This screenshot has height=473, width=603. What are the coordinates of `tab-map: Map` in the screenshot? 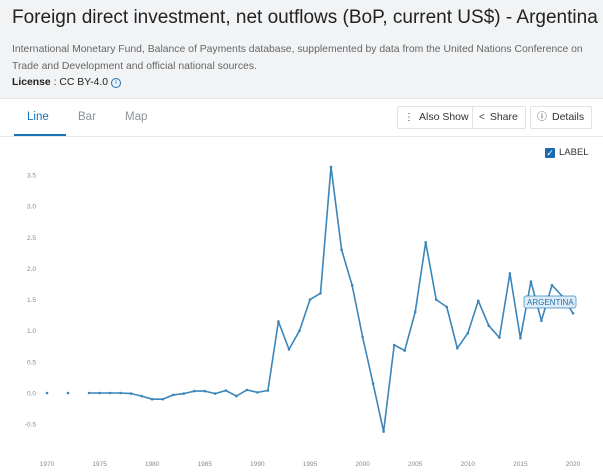 It's located at (136, 117).